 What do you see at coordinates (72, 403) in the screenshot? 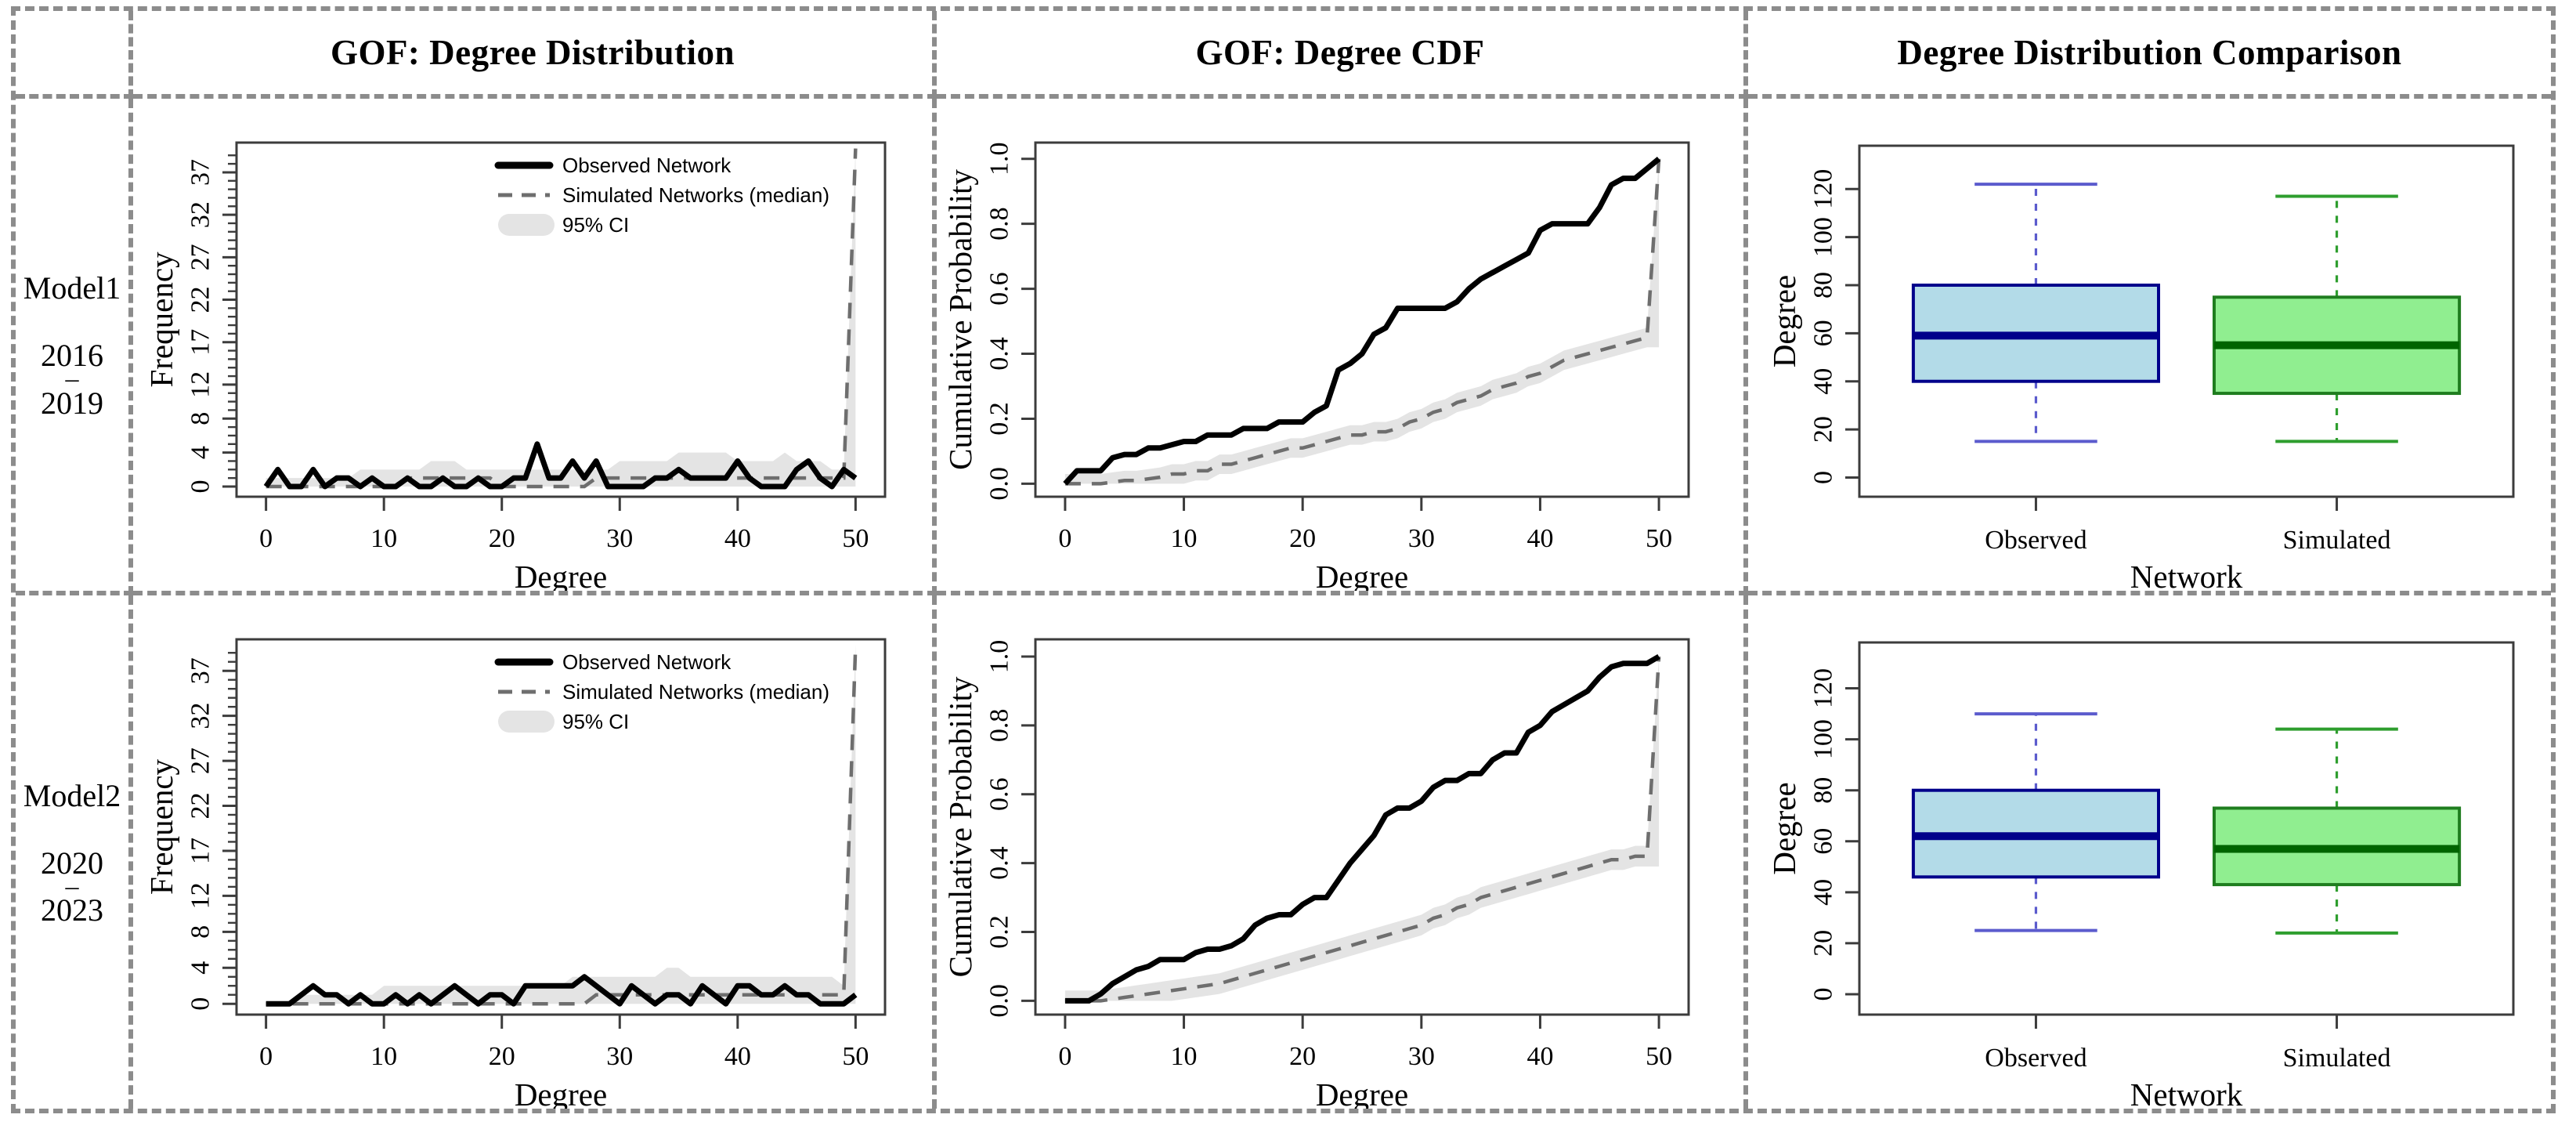
I see `model1-period-end: 2019` at bounding box center [72, 403].